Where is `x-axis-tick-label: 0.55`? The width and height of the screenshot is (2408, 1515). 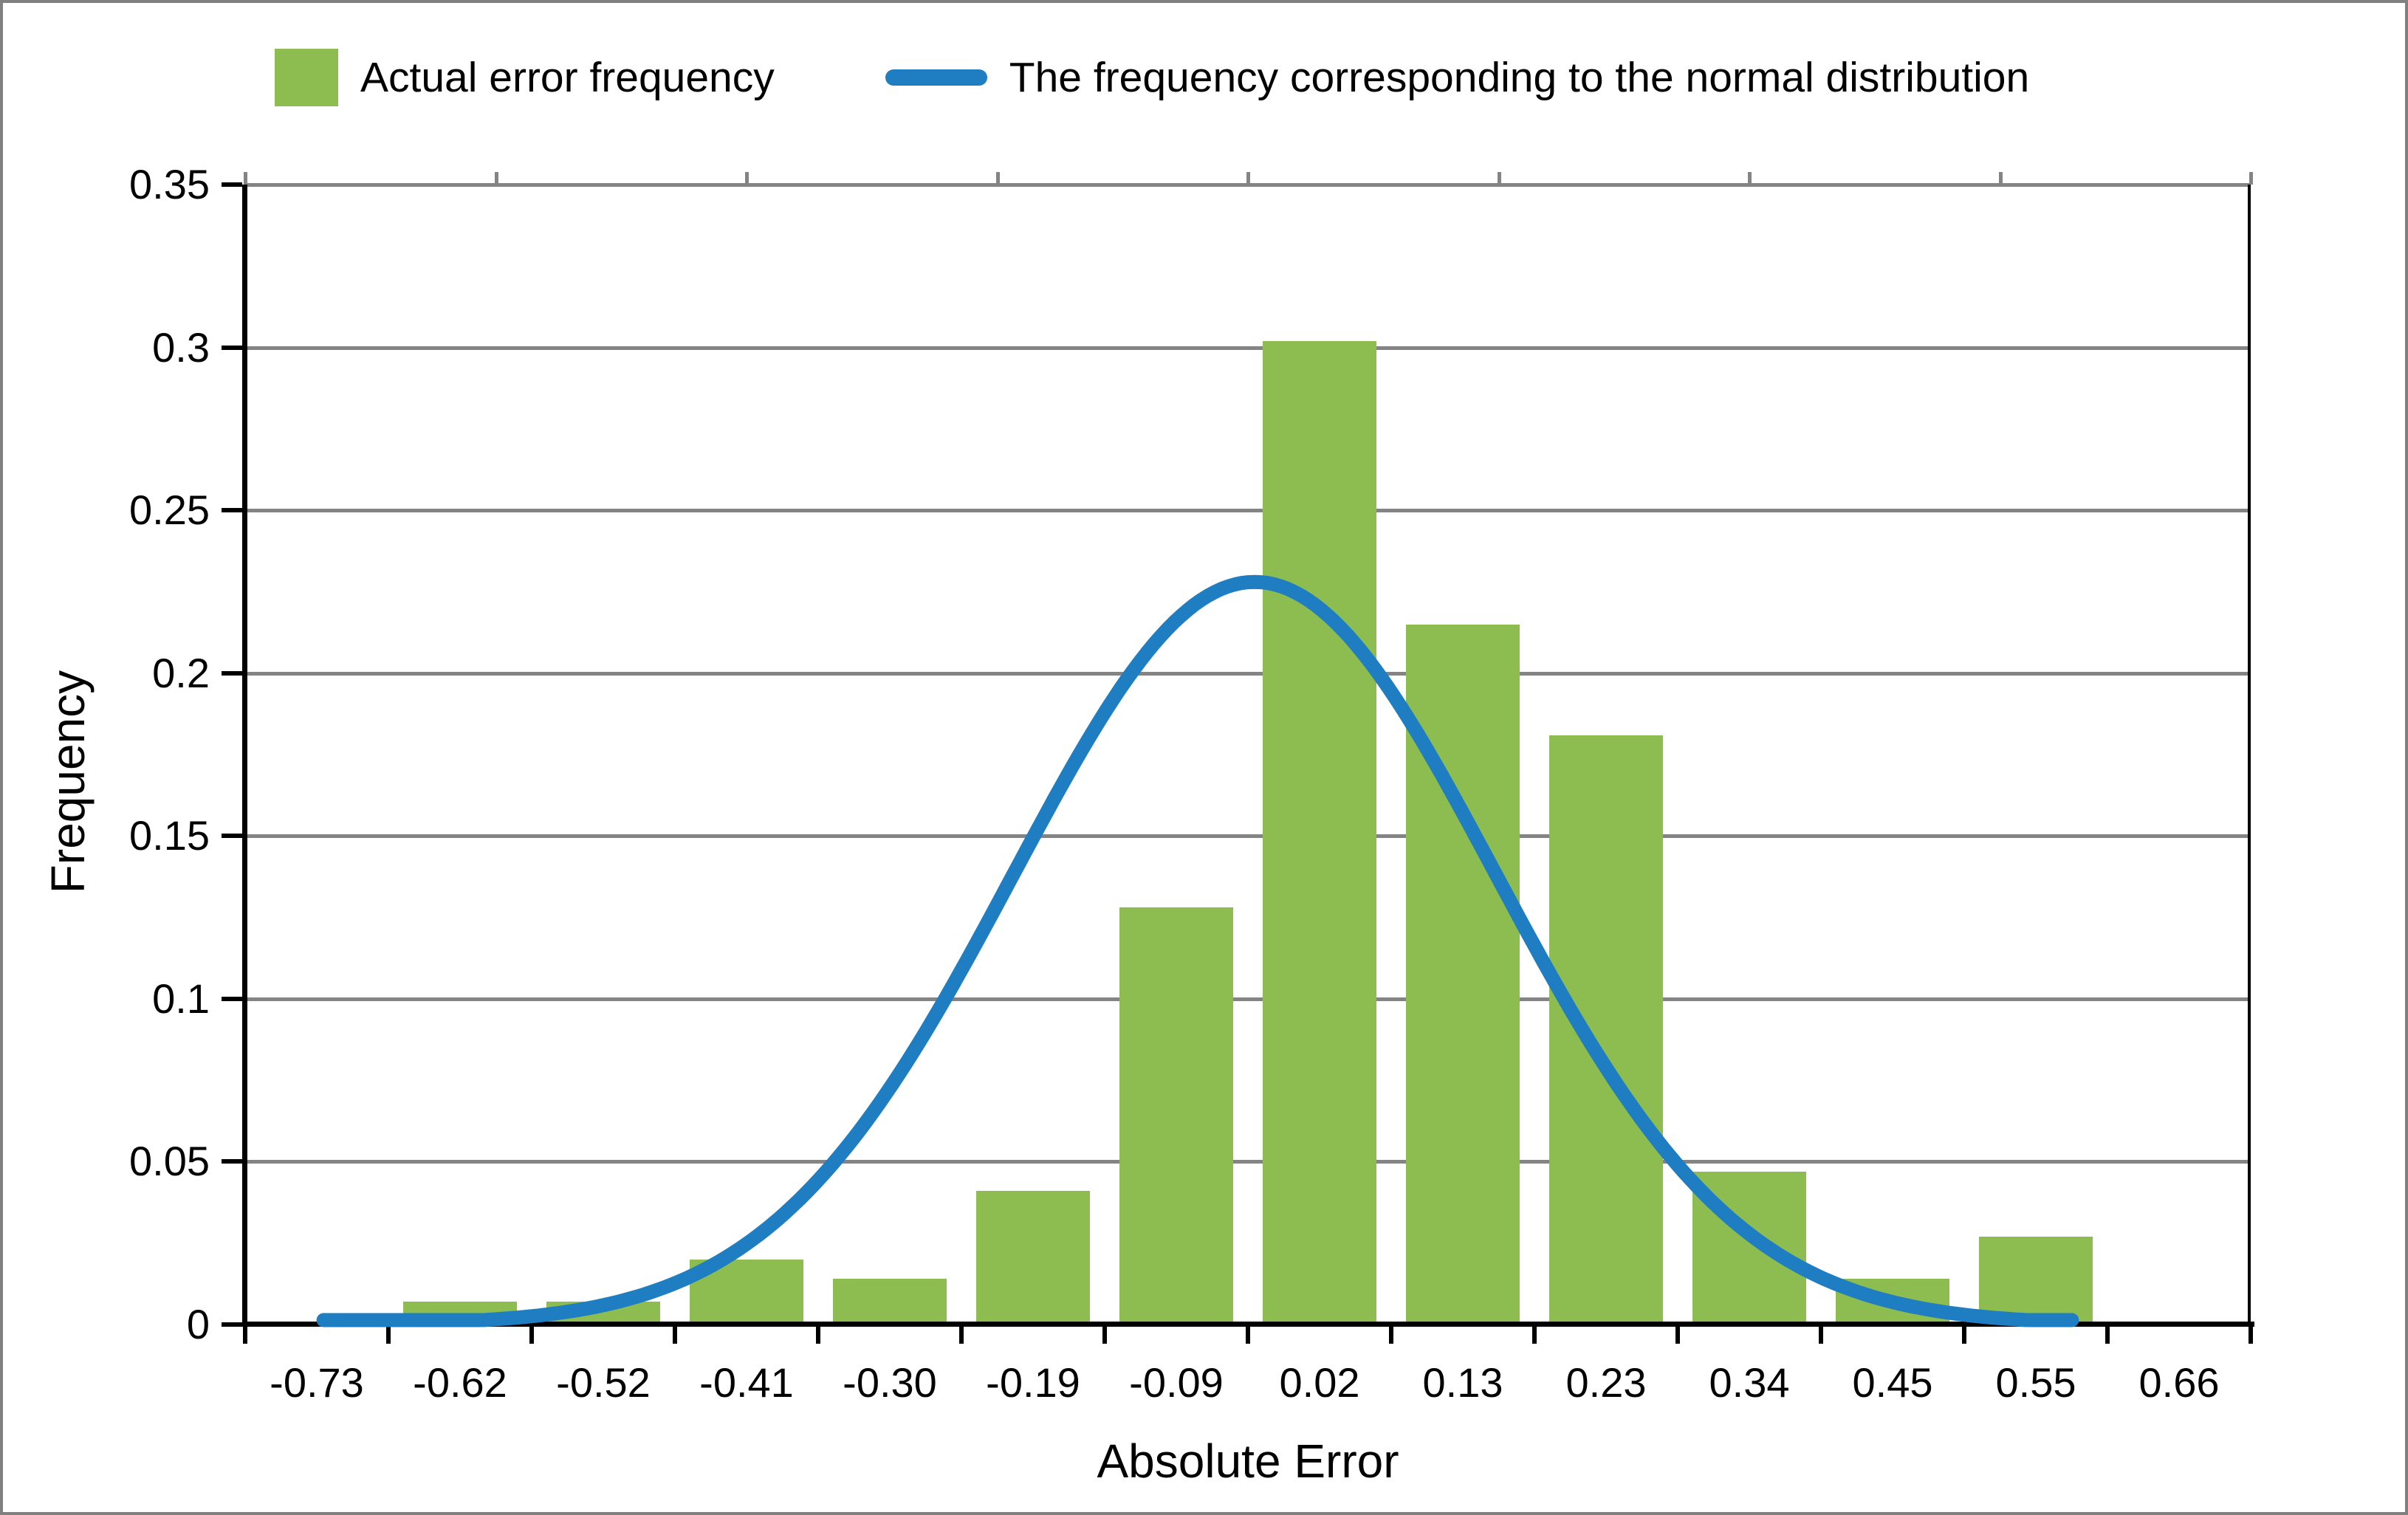 x-axis-tick-label: 0.55 is located at coordinates (2035, 1383).